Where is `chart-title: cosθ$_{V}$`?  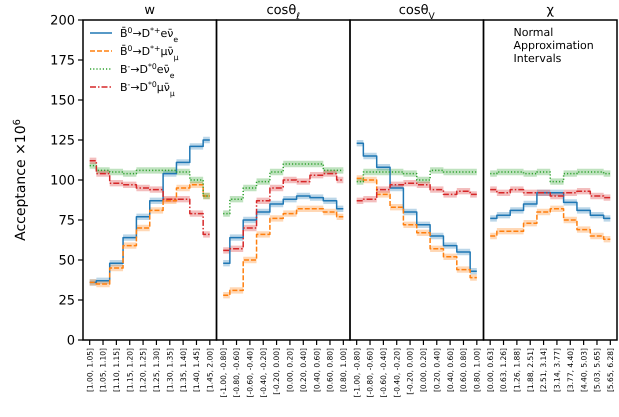 chart-title: cosθ$_{V}$ is located at coordinates (417, 12).